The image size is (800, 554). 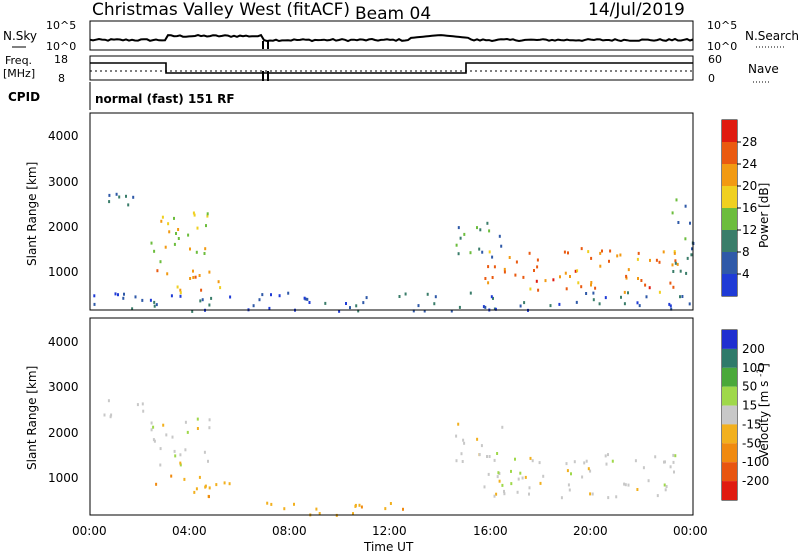 I want to click on date-title: 14/Jul/2019, so click(x=636, y=10).